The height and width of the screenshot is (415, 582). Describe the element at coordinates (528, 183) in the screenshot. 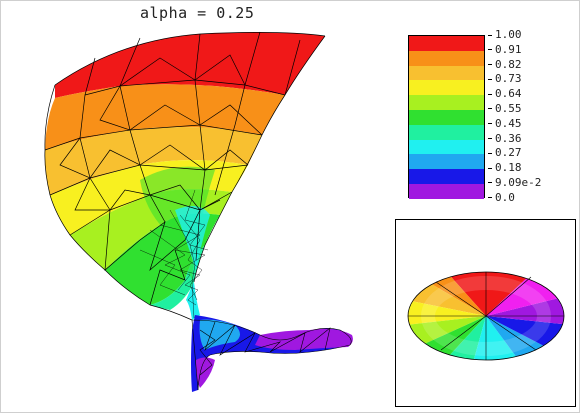

I see `legend-label: 9.09e-2` at that location.